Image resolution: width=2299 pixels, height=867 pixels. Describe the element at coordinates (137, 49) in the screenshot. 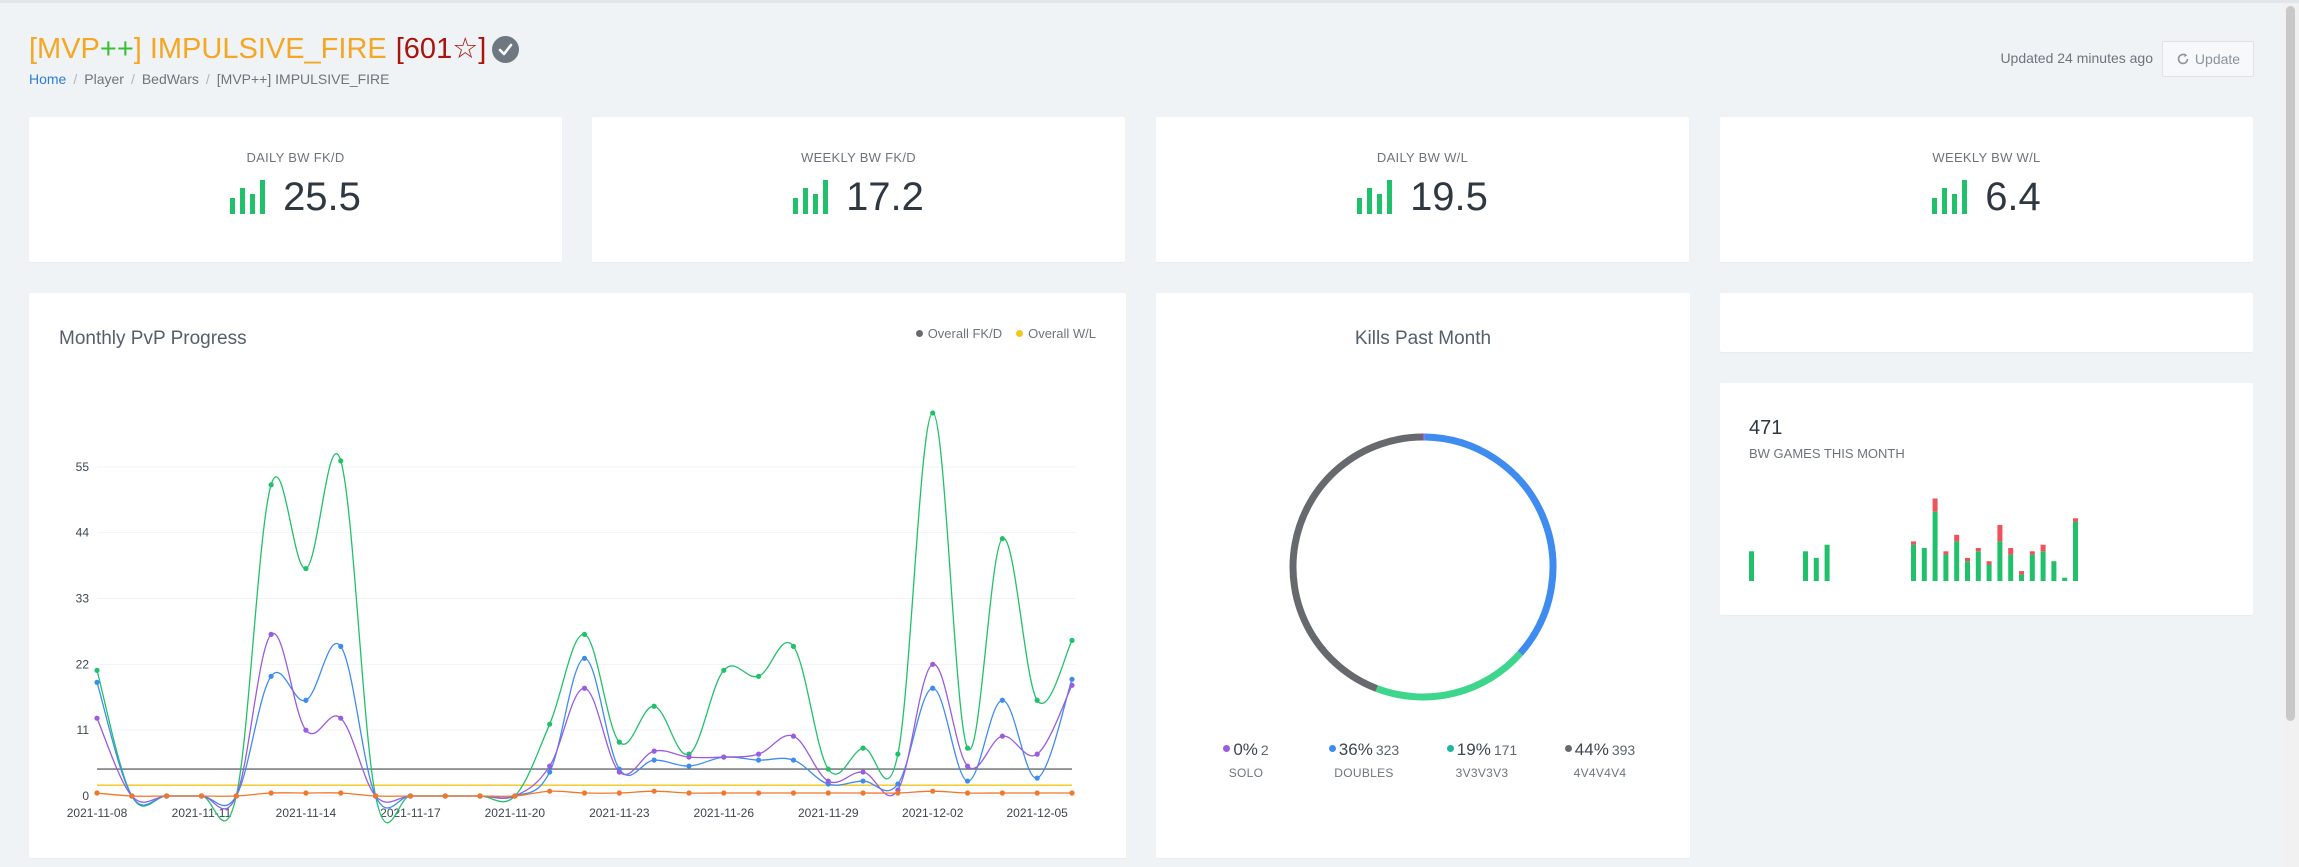

I see `rank-close: ]` at that location.